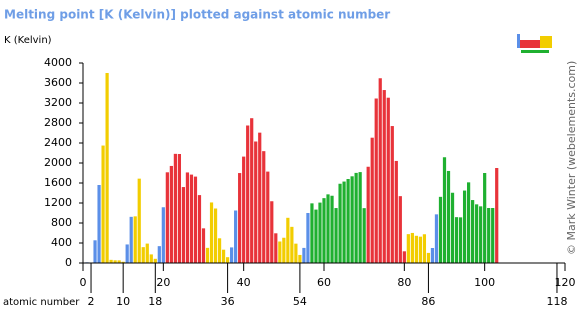  Describe the element at coordinates (123, 301) in the screenshot. I see `x-tick-label-secondary: 10` at that location.